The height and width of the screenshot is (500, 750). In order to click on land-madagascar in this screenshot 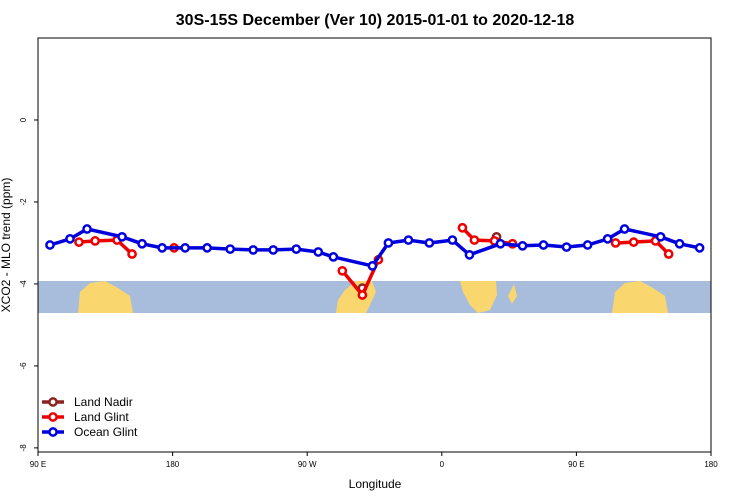, I will do `click(512, 294)`.